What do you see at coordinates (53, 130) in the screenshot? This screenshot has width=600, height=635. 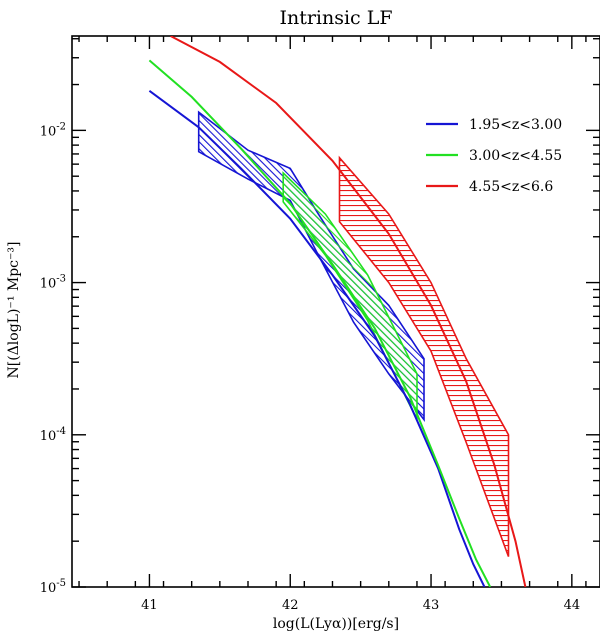 I see `y-tick-label: 10⁻²` at bounding box center [53, 130].